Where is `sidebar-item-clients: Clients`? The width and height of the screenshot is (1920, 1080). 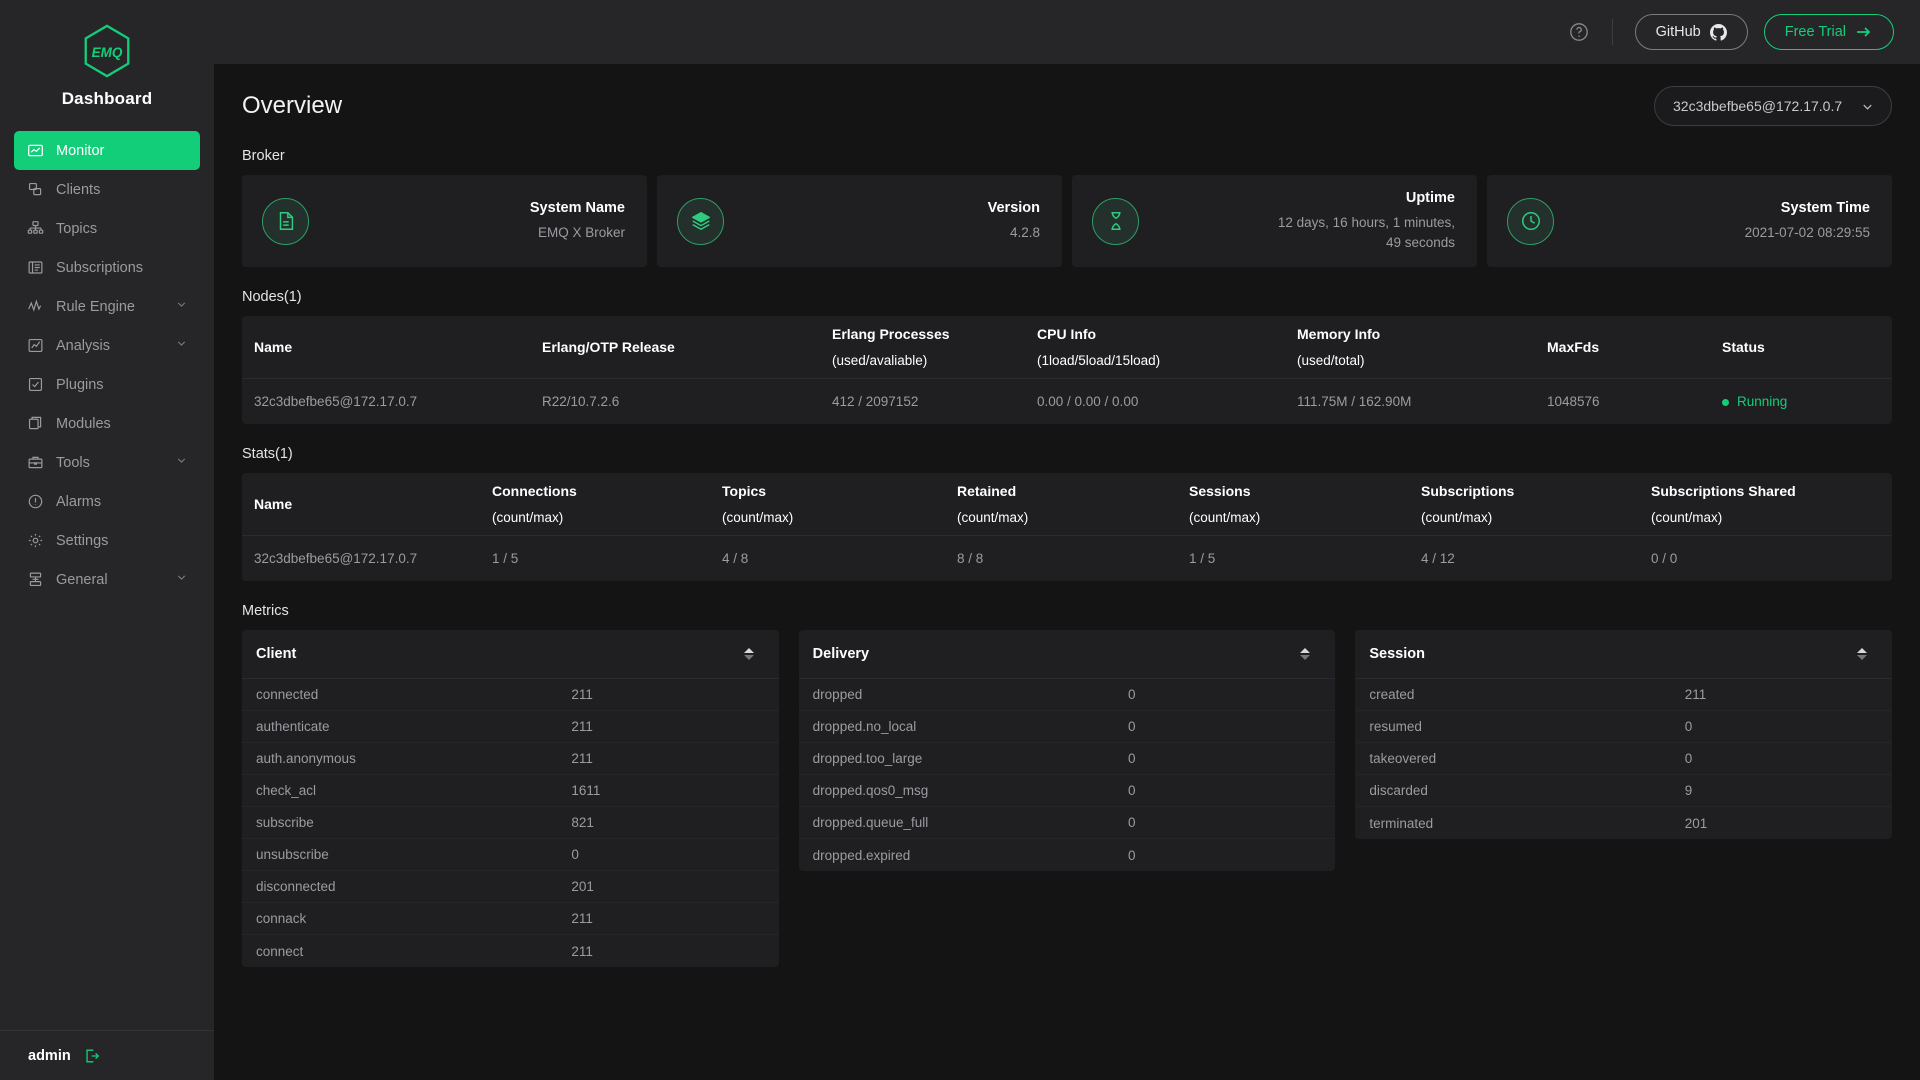
sidebar-item-clients: Clients is located at coordinates (107, 189).